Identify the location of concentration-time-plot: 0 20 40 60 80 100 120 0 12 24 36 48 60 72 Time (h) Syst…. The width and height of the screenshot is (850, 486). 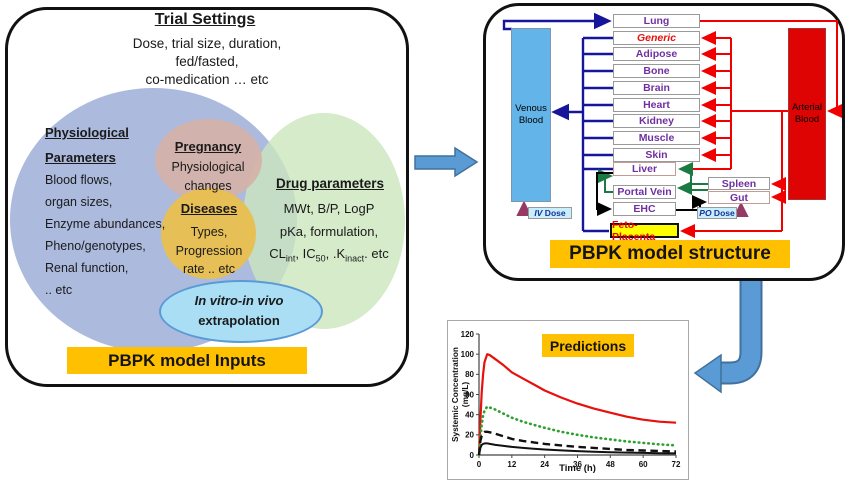
(565, 402).